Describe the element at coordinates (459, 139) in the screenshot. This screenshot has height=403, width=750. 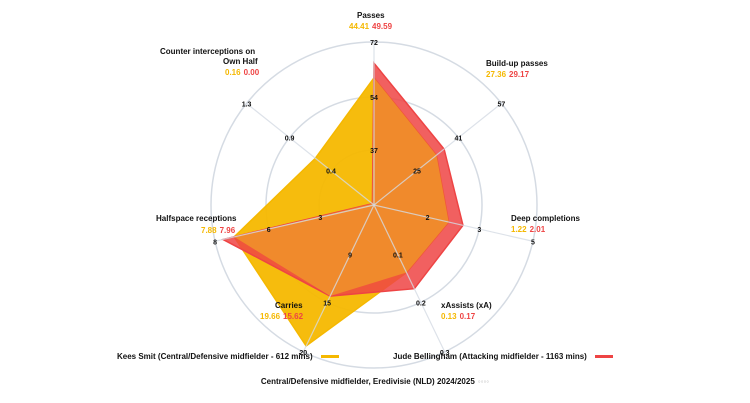
I see `tick-label: 41` at that location.